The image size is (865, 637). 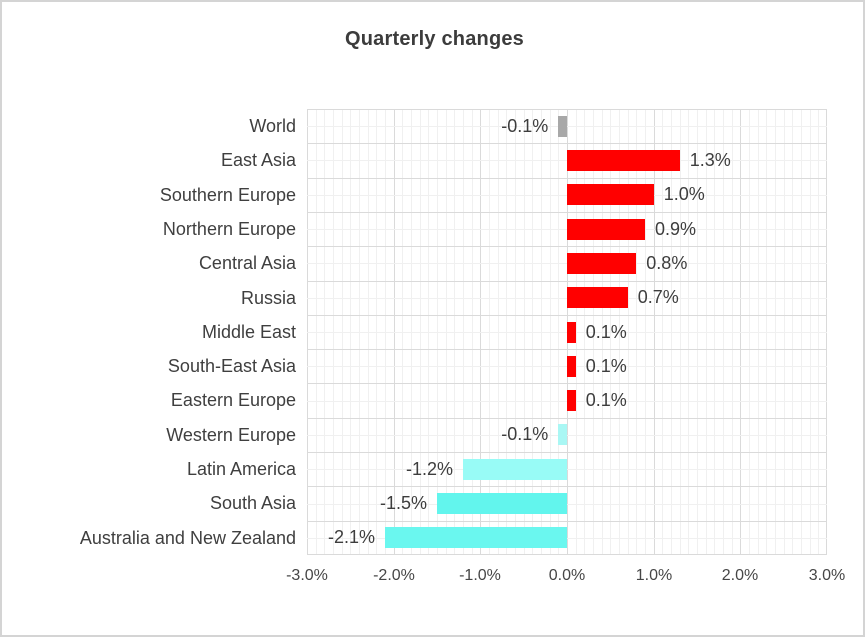 I want to click on value-label: -1.5%, so click(x=403, y=503).